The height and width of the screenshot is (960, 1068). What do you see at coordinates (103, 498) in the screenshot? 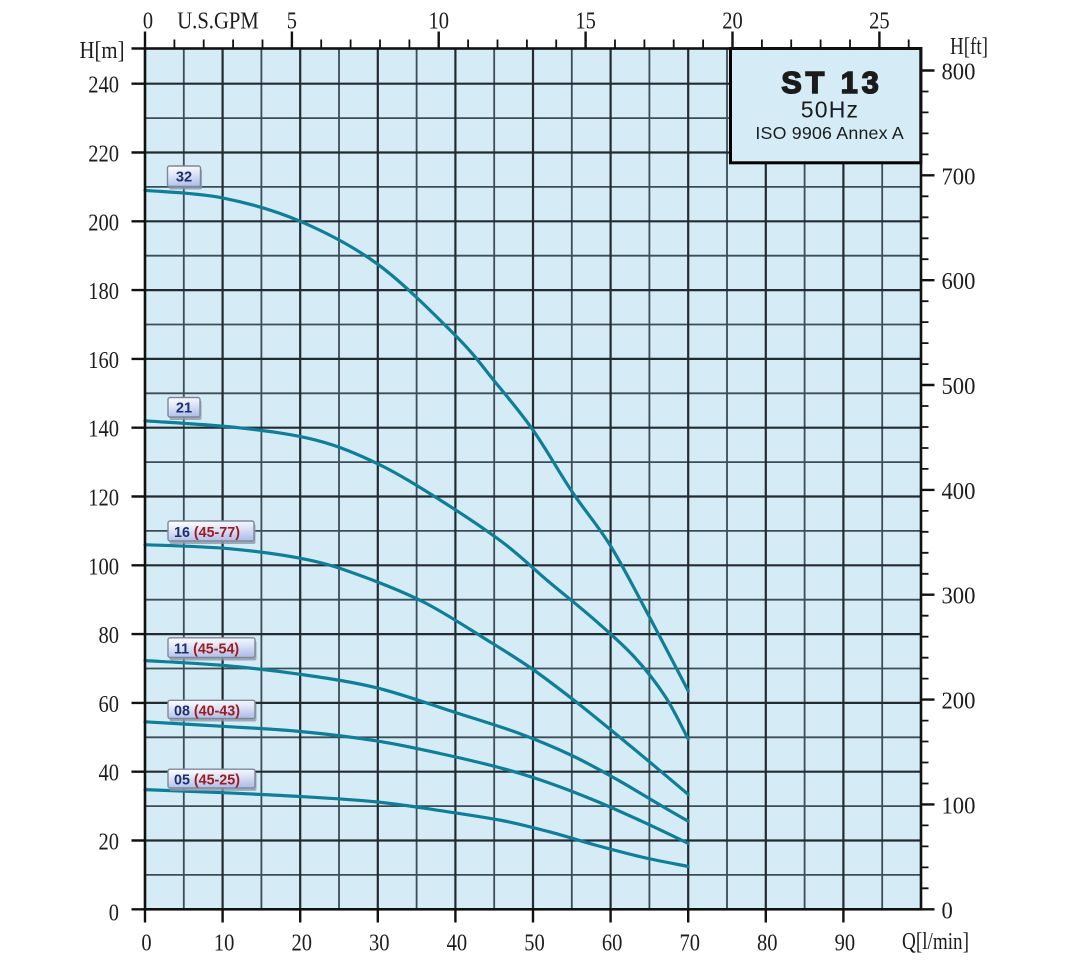
I see `svg-text: 120` at bounding box center [103, 498].